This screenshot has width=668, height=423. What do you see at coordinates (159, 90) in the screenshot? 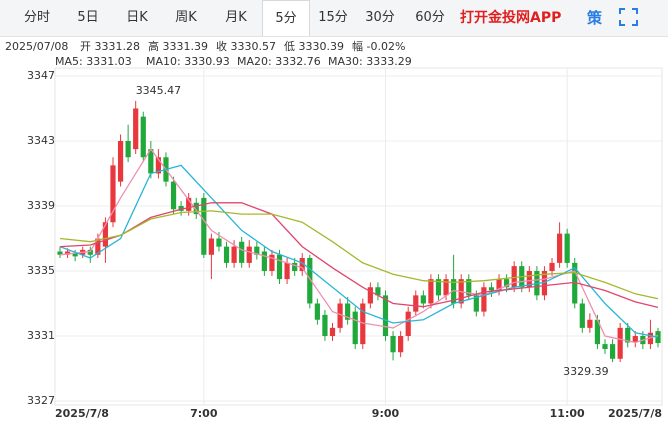
I see `annotation: 3345.47` at bounding box center [159, 90].